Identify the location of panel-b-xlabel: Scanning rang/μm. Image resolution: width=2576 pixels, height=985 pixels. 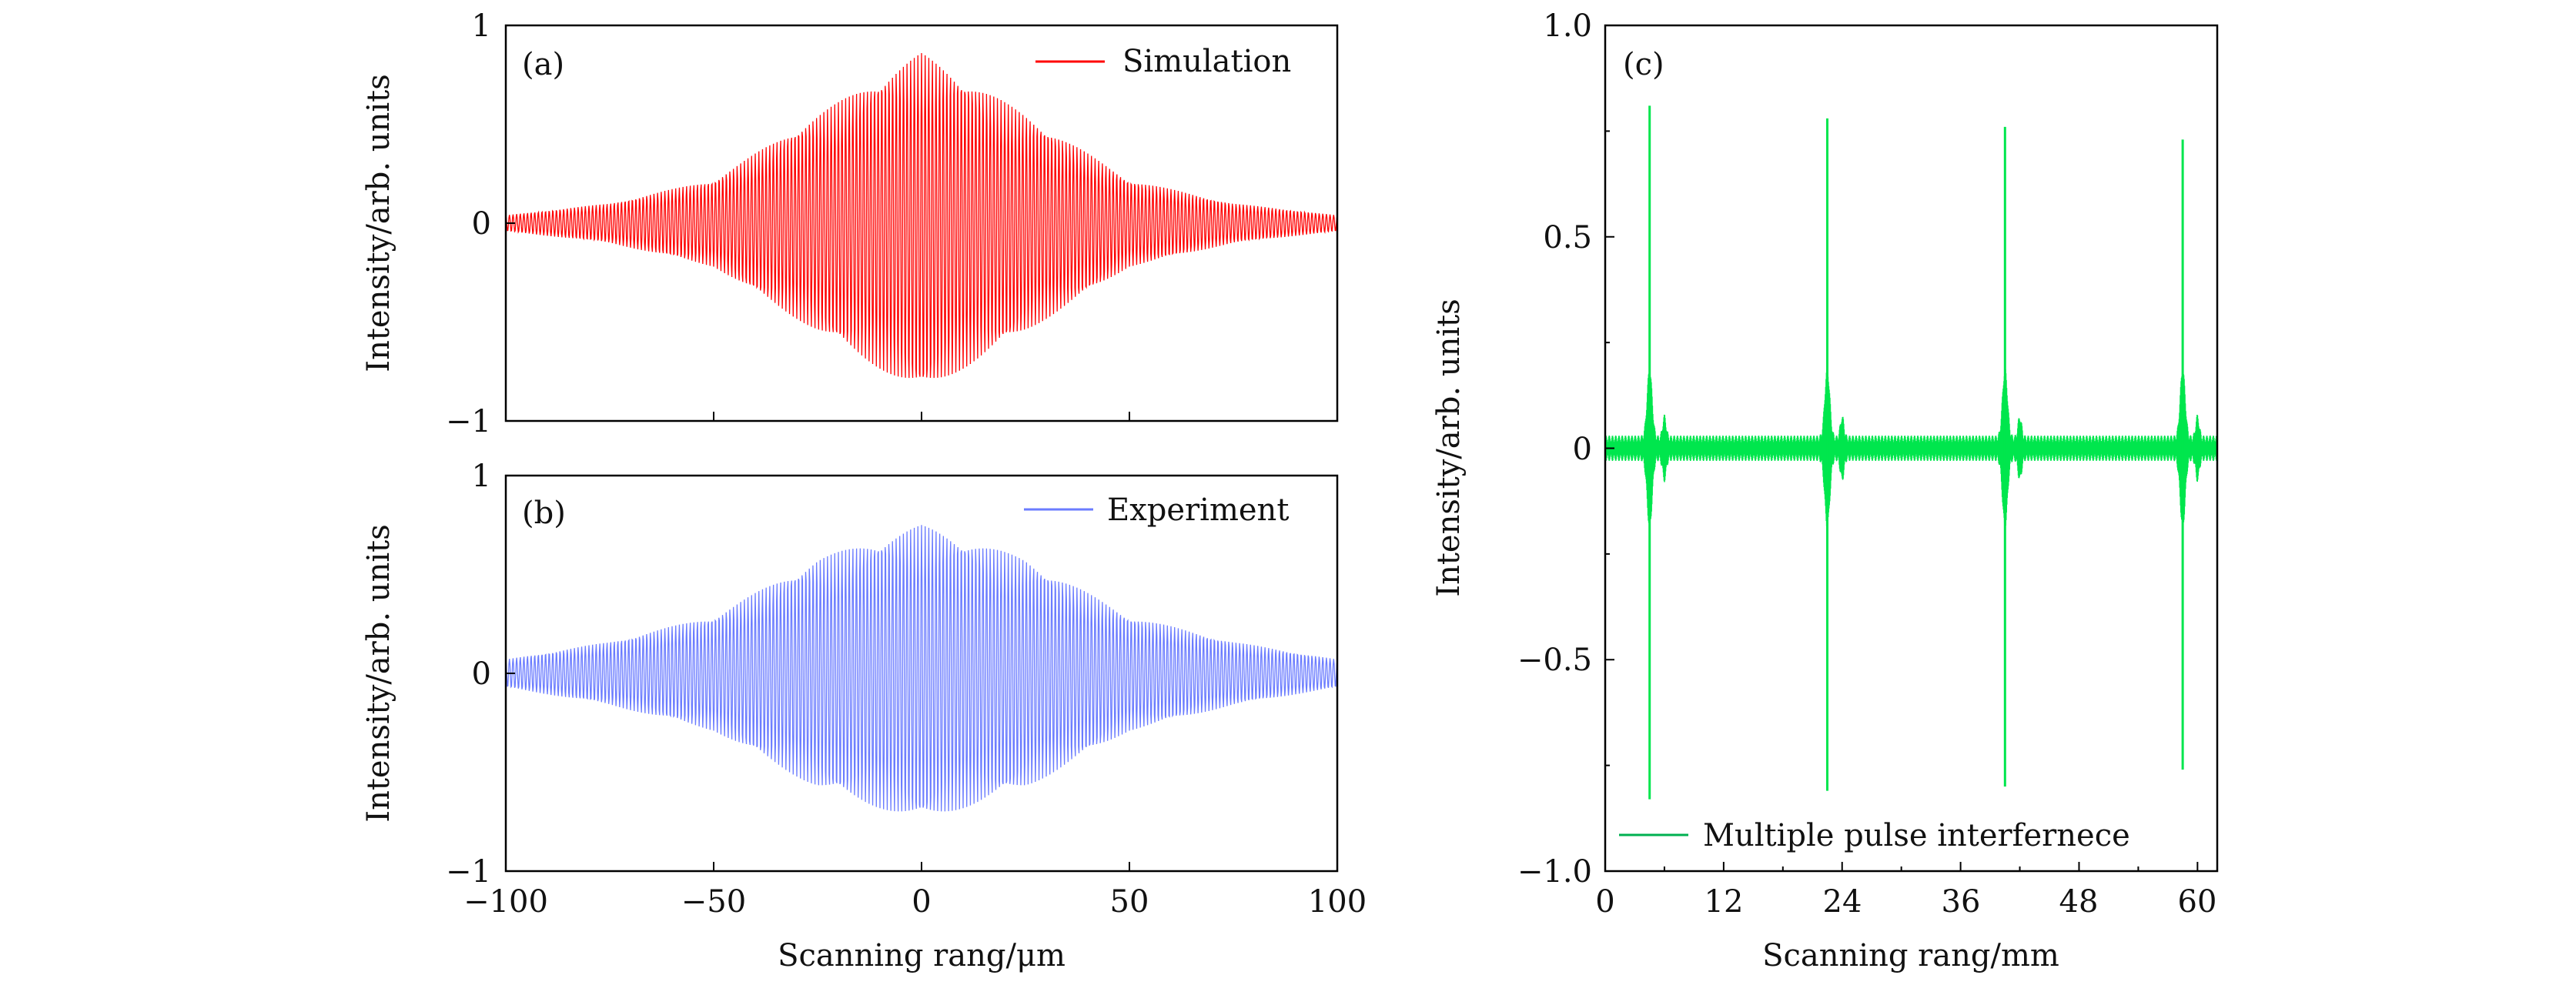
(922, 955).